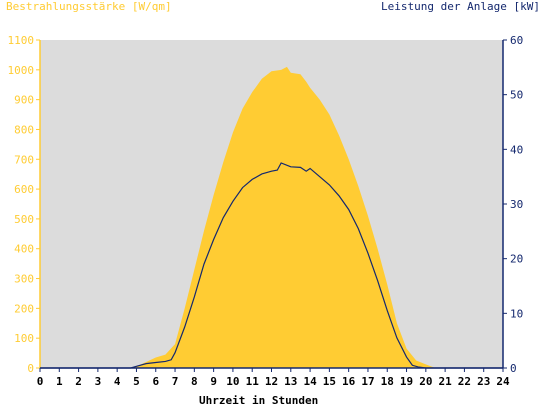 The width and height of the screenshot is (544, 408). I want to click on x-tick-label: 7, so click(175, 381).